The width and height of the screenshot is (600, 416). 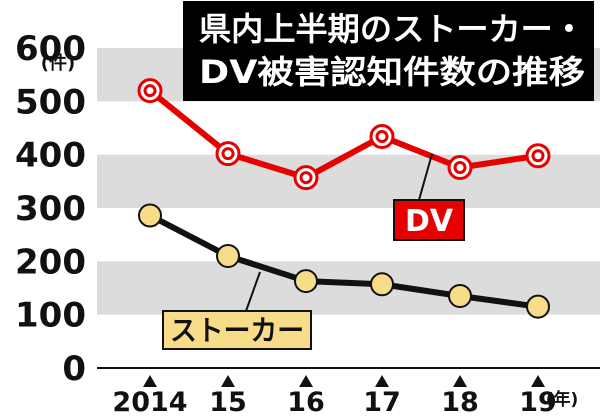 What do you see at coordinates (306, 401) in the screenshot?
I see `x-tick-label: 16` at bounding box center [306, 401].